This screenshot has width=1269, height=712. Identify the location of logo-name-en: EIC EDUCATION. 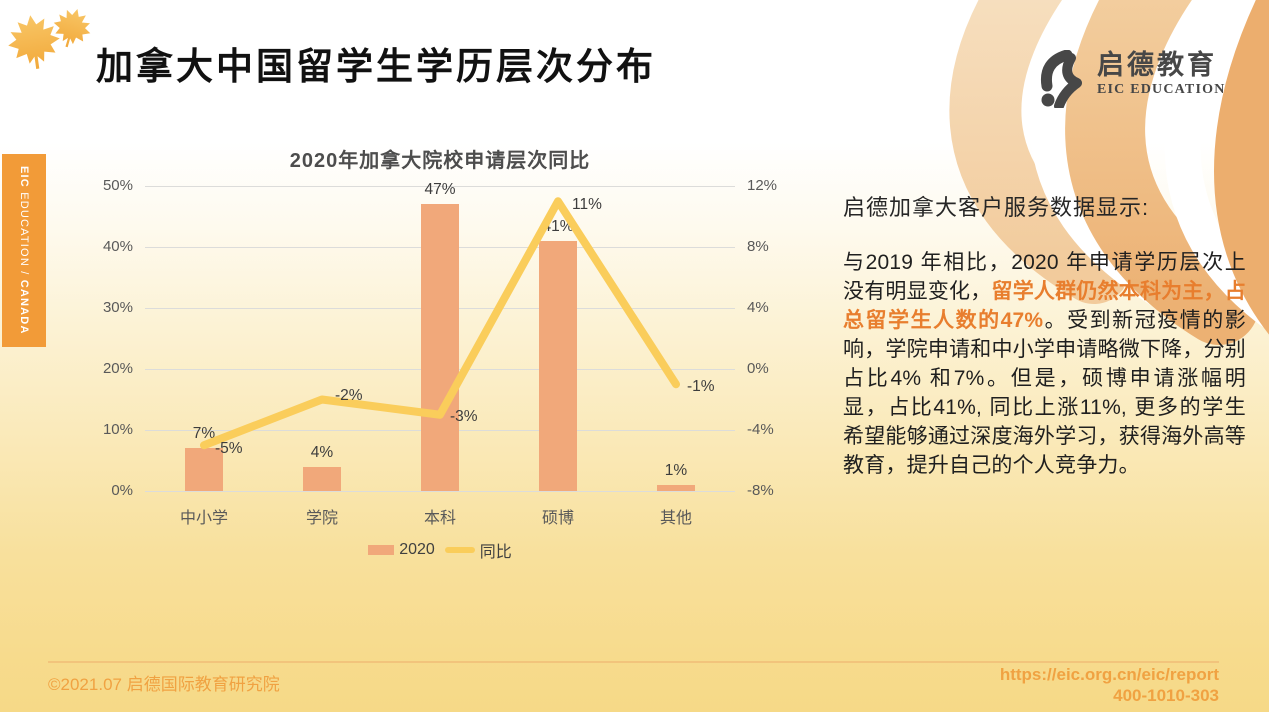
(1161, 89).